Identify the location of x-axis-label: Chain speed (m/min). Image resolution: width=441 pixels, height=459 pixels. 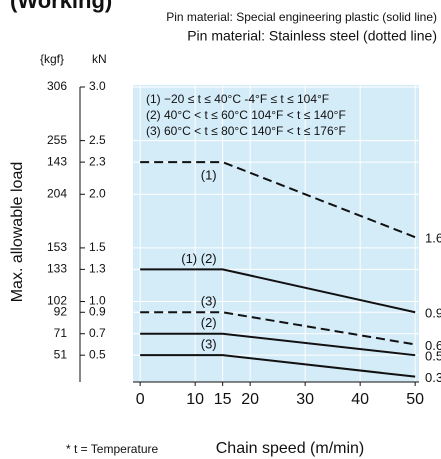
(290, 448).